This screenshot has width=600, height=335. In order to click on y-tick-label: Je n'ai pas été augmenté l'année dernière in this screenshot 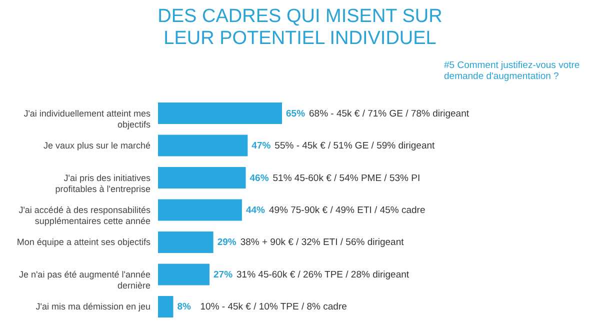, I will do `click(84, 280)`.